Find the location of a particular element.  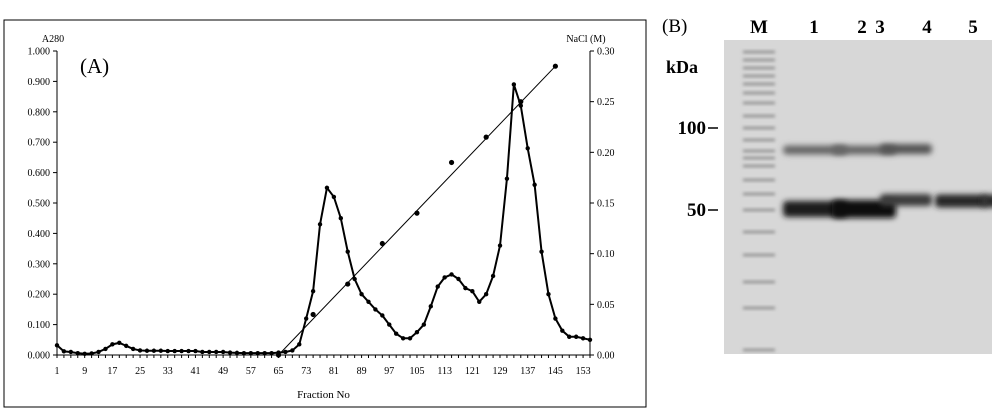

x-tick-label: 9 is located at coordinates (84, 371).